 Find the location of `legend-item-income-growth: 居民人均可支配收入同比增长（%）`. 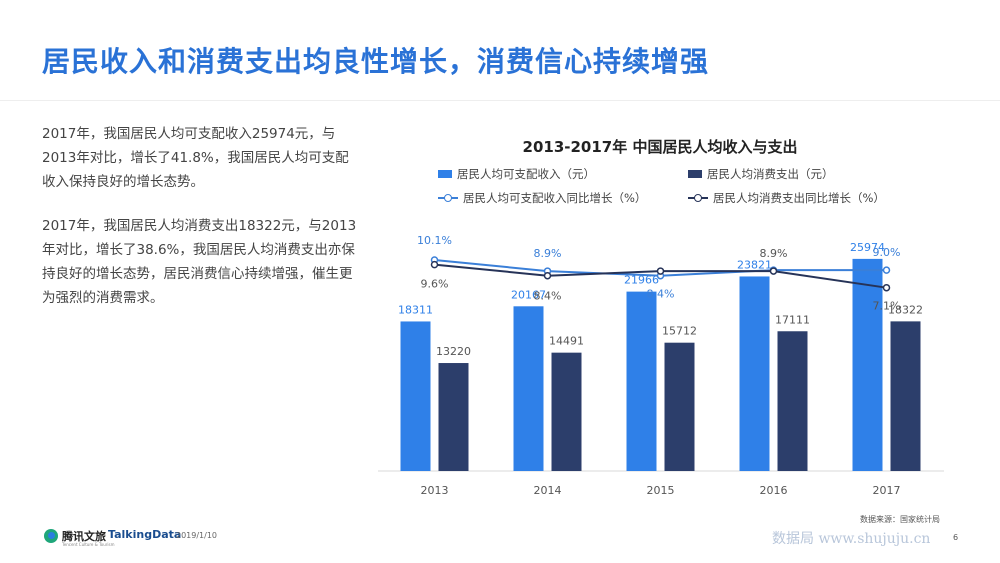

legend-item-income-growth: 居民人均可支配收入同比增长（%） is located at coordinates (542, 198).